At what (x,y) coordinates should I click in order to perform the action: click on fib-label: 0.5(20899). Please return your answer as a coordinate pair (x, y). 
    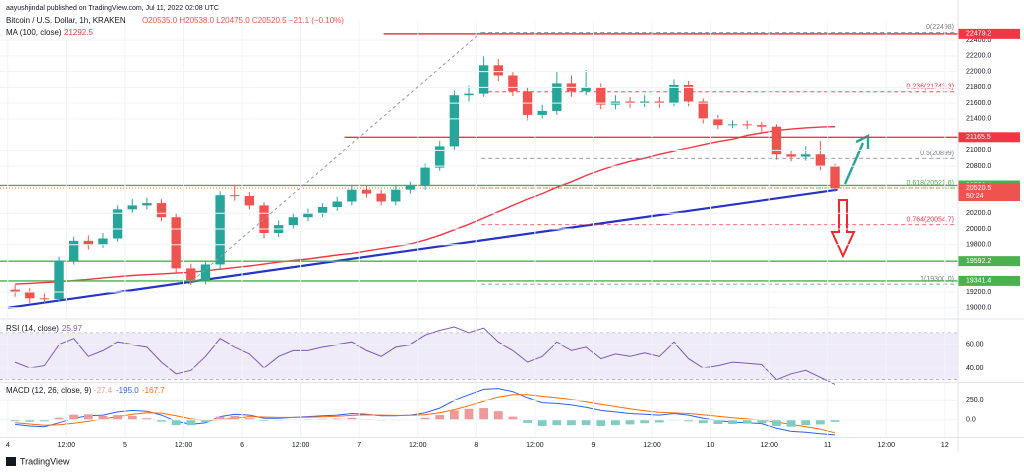
    Looking at the image, I should click on (937, 153).